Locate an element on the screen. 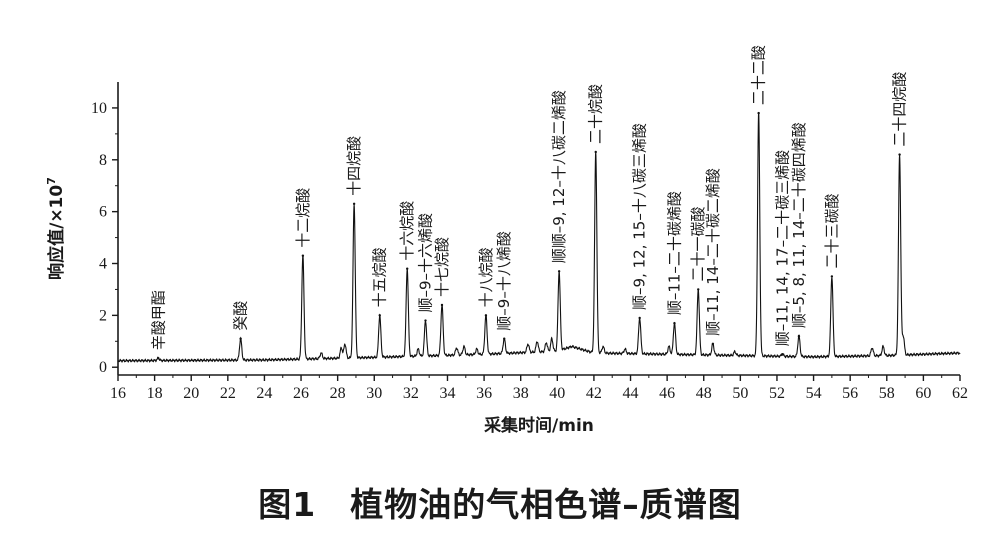 This screenshot has width=1000, height=534. y-axis-title: 响应值/×107 is located at coordinates (56, 228).